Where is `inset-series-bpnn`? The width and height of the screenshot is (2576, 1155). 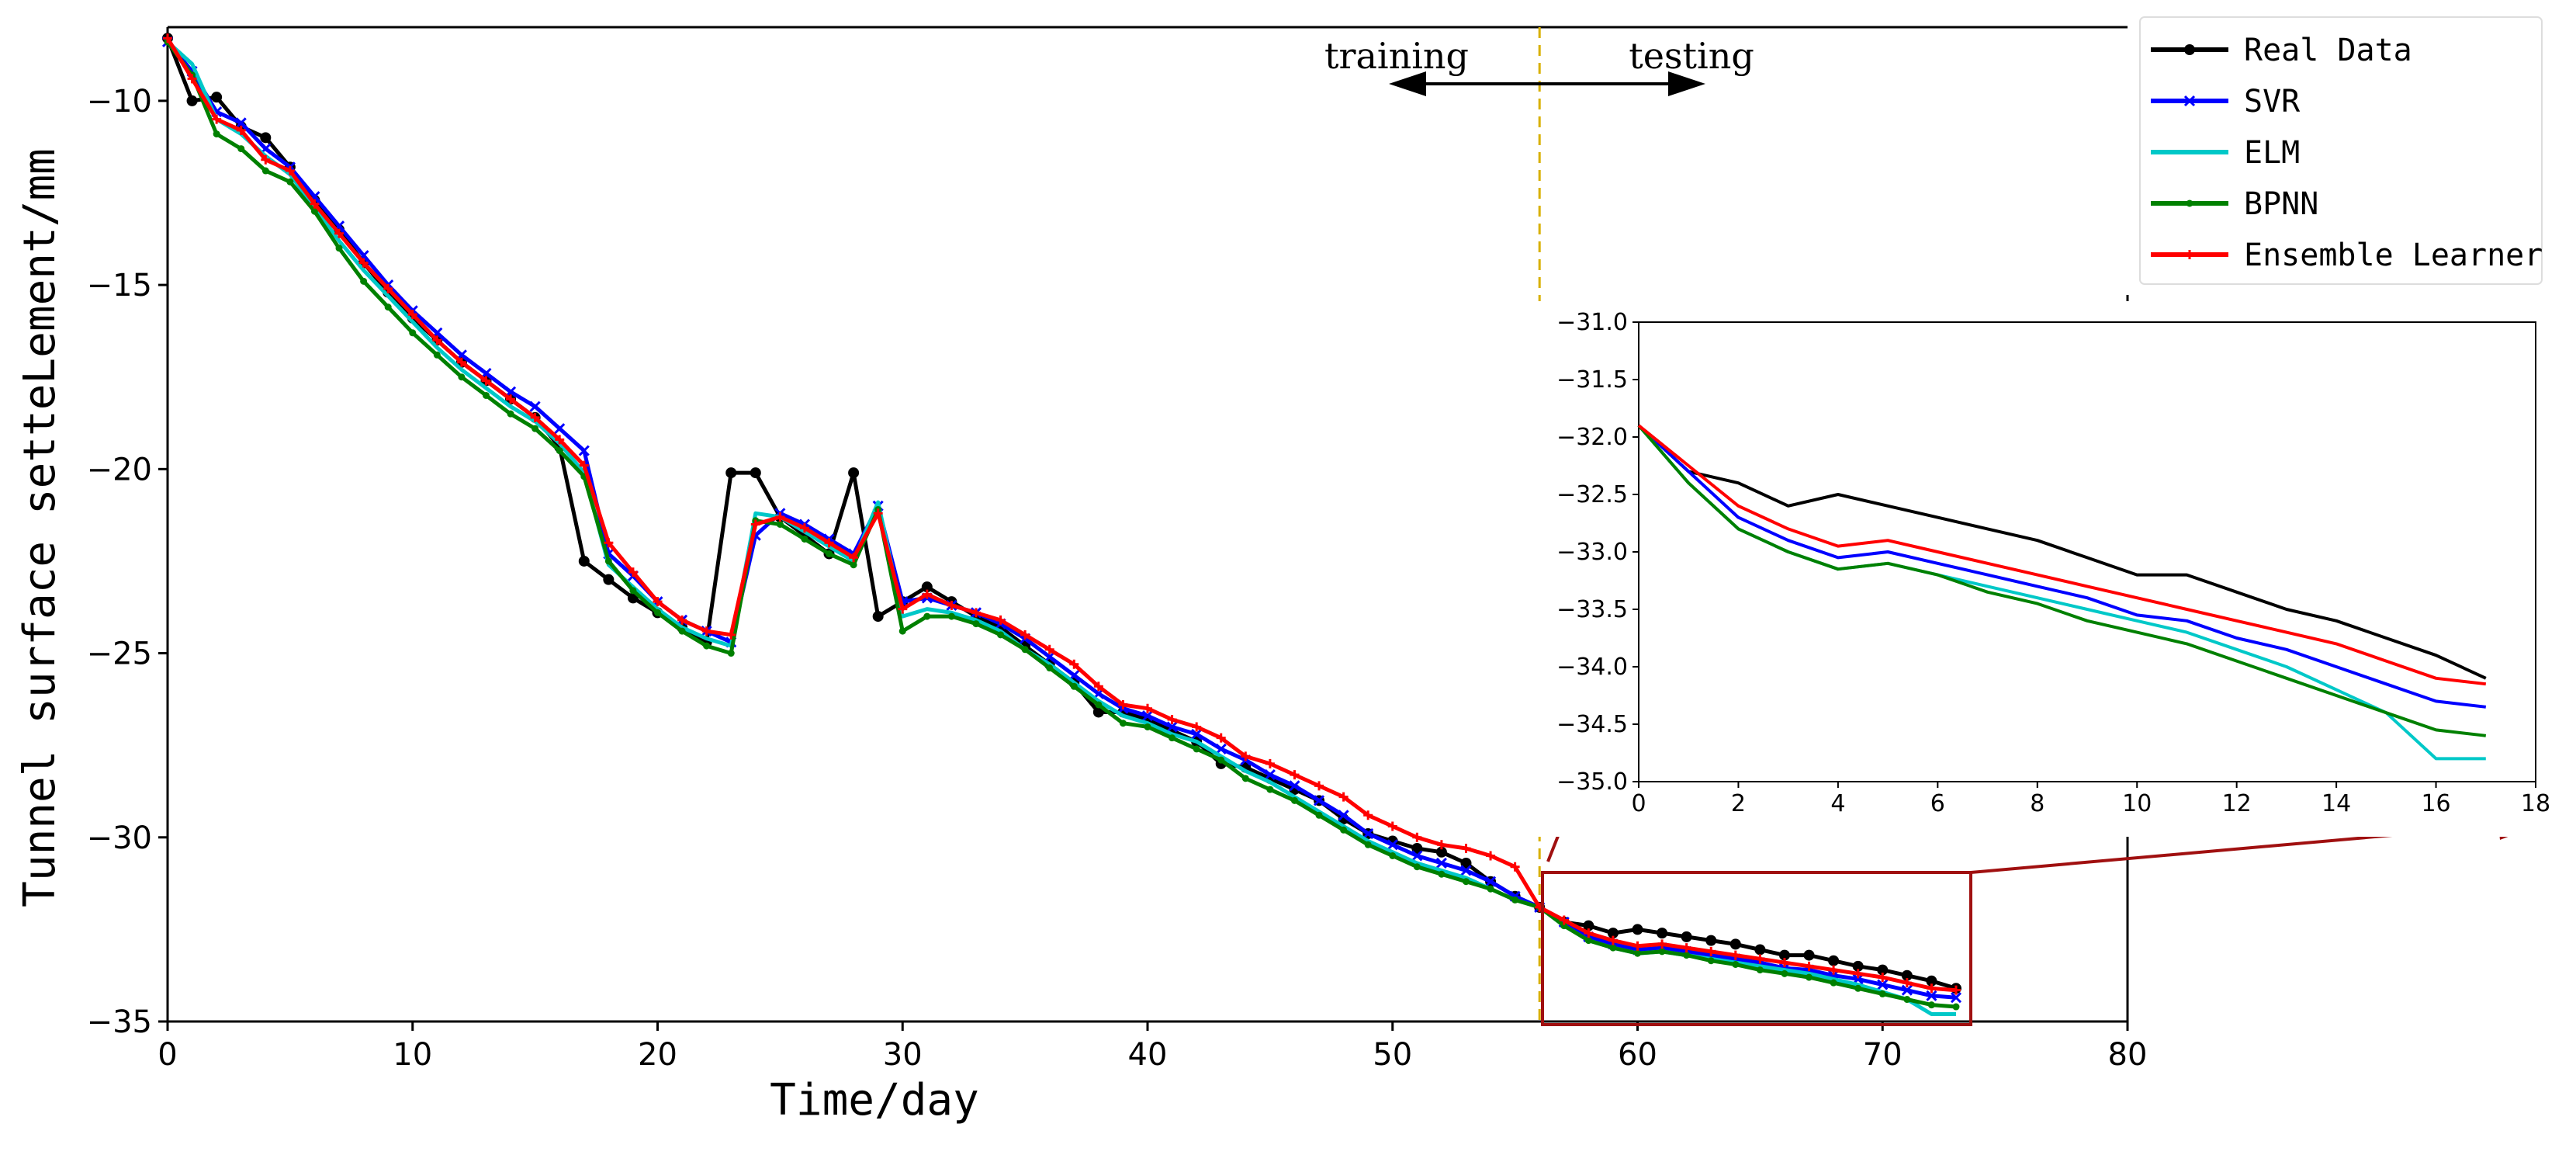 inset-series-bpnn is located at coordinates (2062, 580).